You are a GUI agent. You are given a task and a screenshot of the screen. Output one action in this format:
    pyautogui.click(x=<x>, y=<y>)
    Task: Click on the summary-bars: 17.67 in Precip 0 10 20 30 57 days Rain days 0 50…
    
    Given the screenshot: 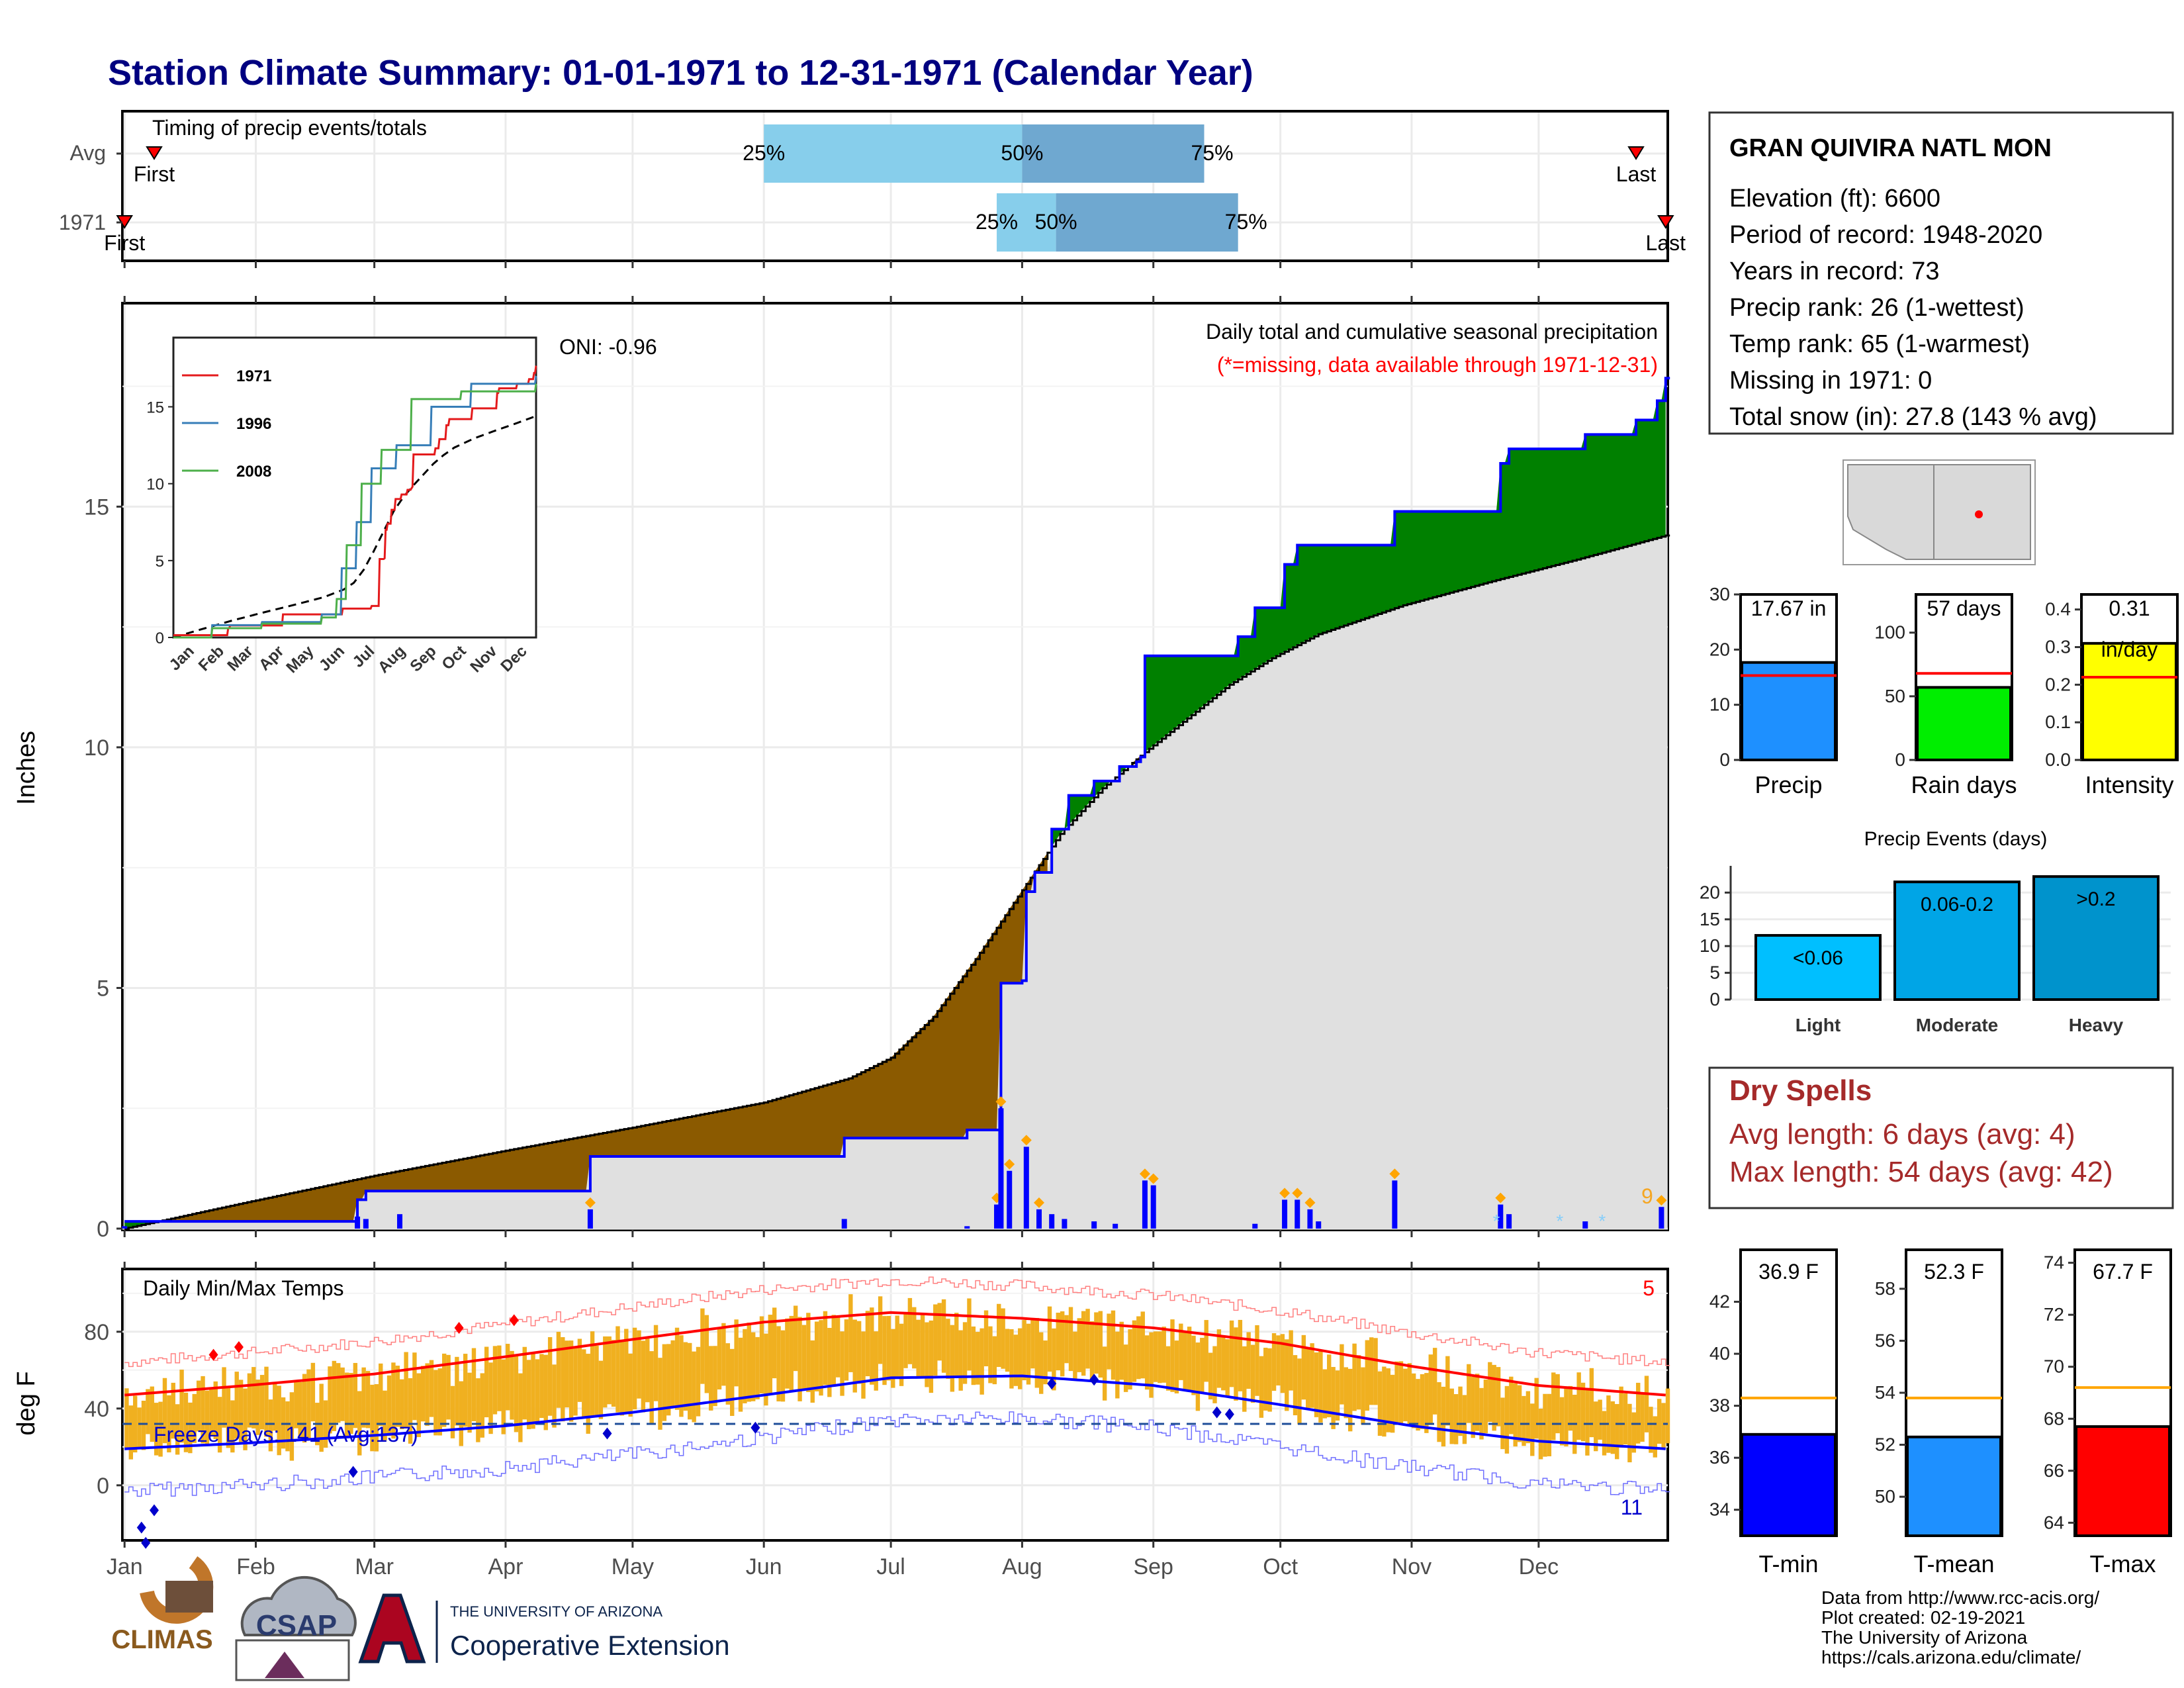 What is the action you would take?
    pyautogui.click(x=1944, y=691)
    